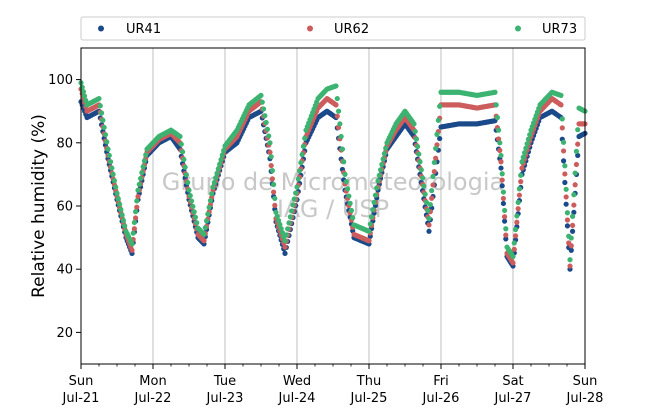  Describe the element at coordinates (297, 398) in the screenshot. I see `x-tick-date: Jul-24` at that location.